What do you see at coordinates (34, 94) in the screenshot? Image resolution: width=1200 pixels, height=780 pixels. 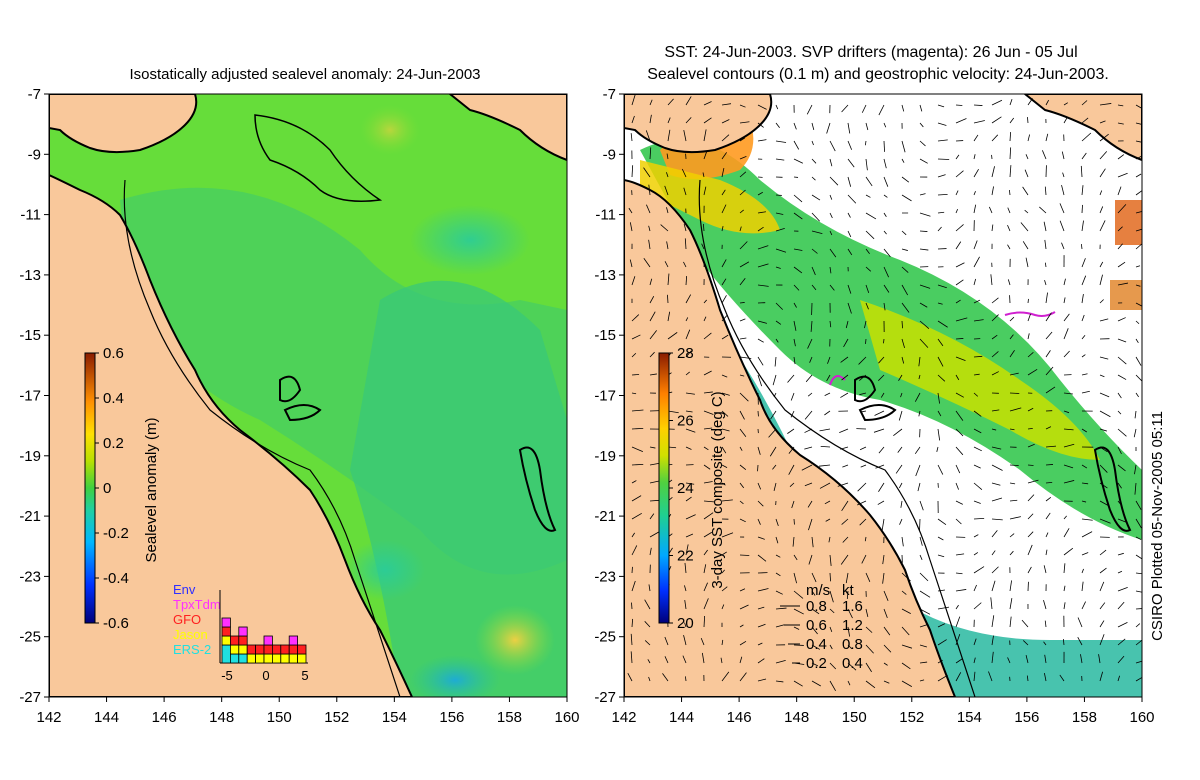 I see `lat-tick-label: -7` at bounding box center [34, 94].